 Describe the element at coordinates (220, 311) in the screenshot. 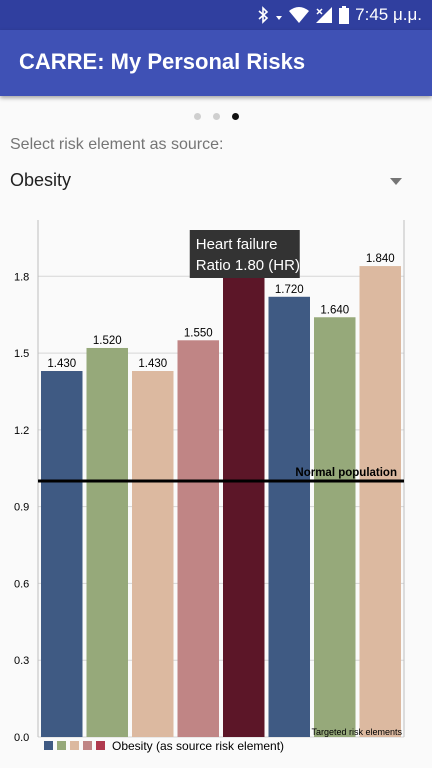

I see `chart-value-labels: 1.430 1.520 1.430 1.550 1.720 1.640 1.840` at that location.